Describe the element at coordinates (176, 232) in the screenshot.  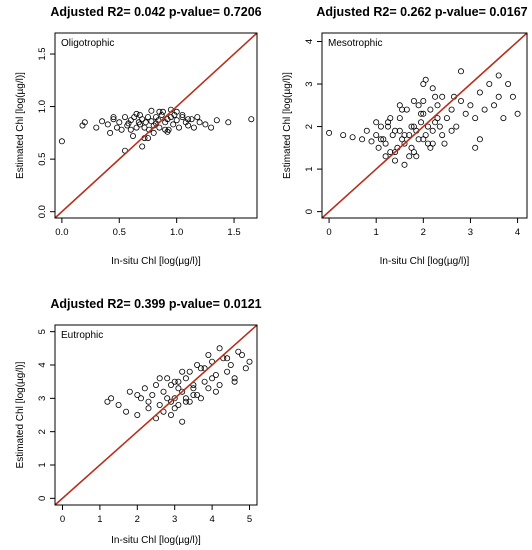
I see `x-tick-label: 1.0` at that location.